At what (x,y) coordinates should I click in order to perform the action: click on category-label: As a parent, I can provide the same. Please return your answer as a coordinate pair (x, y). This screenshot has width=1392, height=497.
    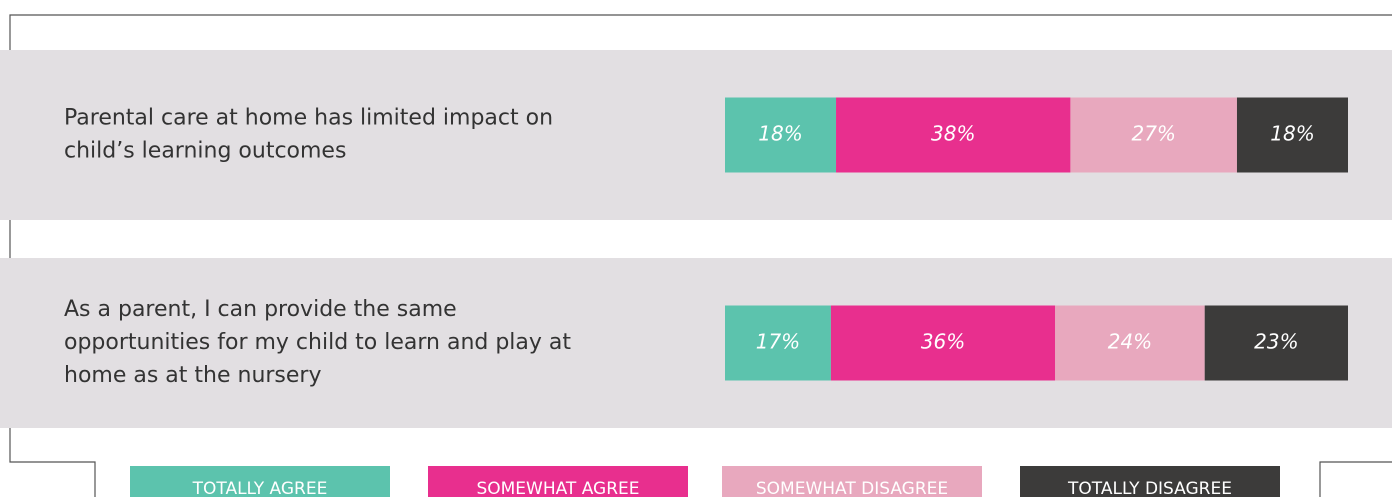
    Looking at the image, I should click on (260, 309).